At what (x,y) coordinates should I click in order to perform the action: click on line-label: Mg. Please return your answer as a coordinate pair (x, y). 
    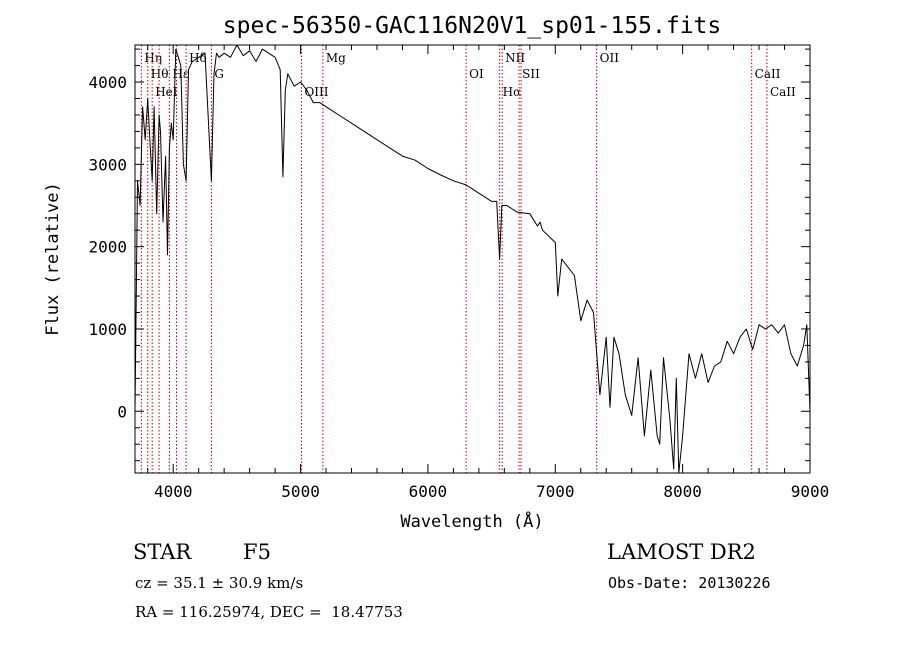
    Looking at the image, I should click on (336, 58).